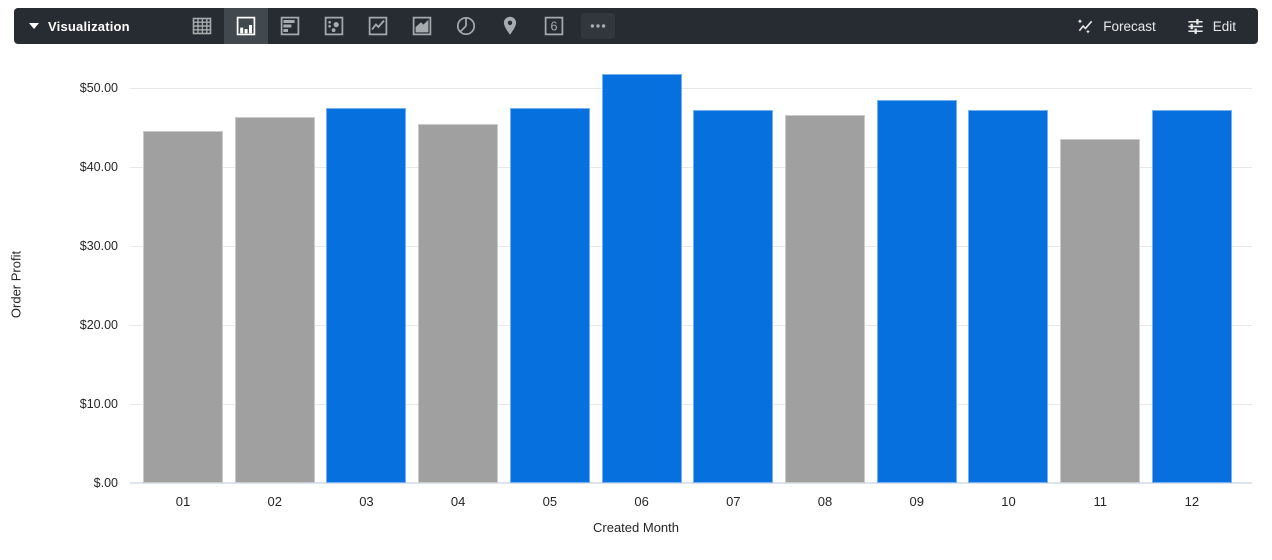 This screenshot has width=1272, height=560. Describe the element at coordinates (1129, 26) in the screenshot. I see `forecast-button-label: Forecast` at that location.